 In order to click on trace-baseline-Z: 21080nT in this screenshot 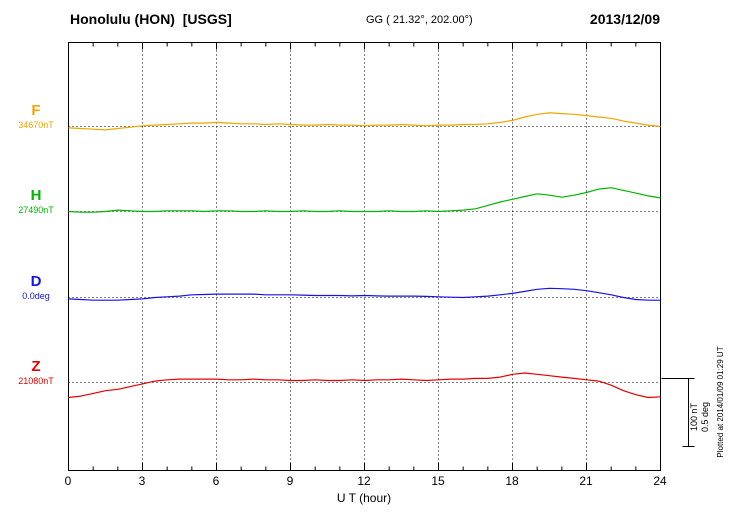, I will do `click(36, 381)`.